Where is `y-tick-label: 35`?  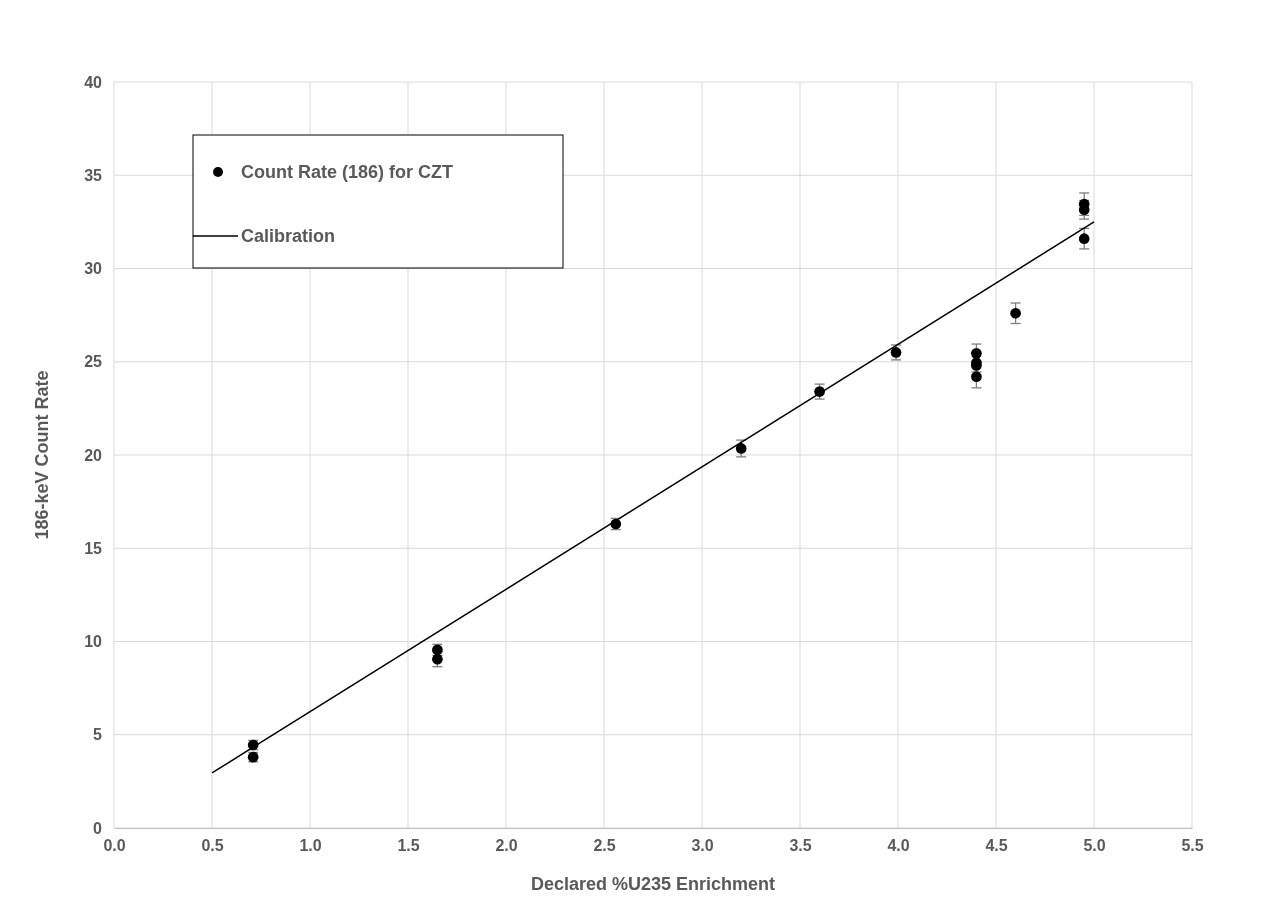 y-tick-label: 35 is located at coordinates (93, 175).